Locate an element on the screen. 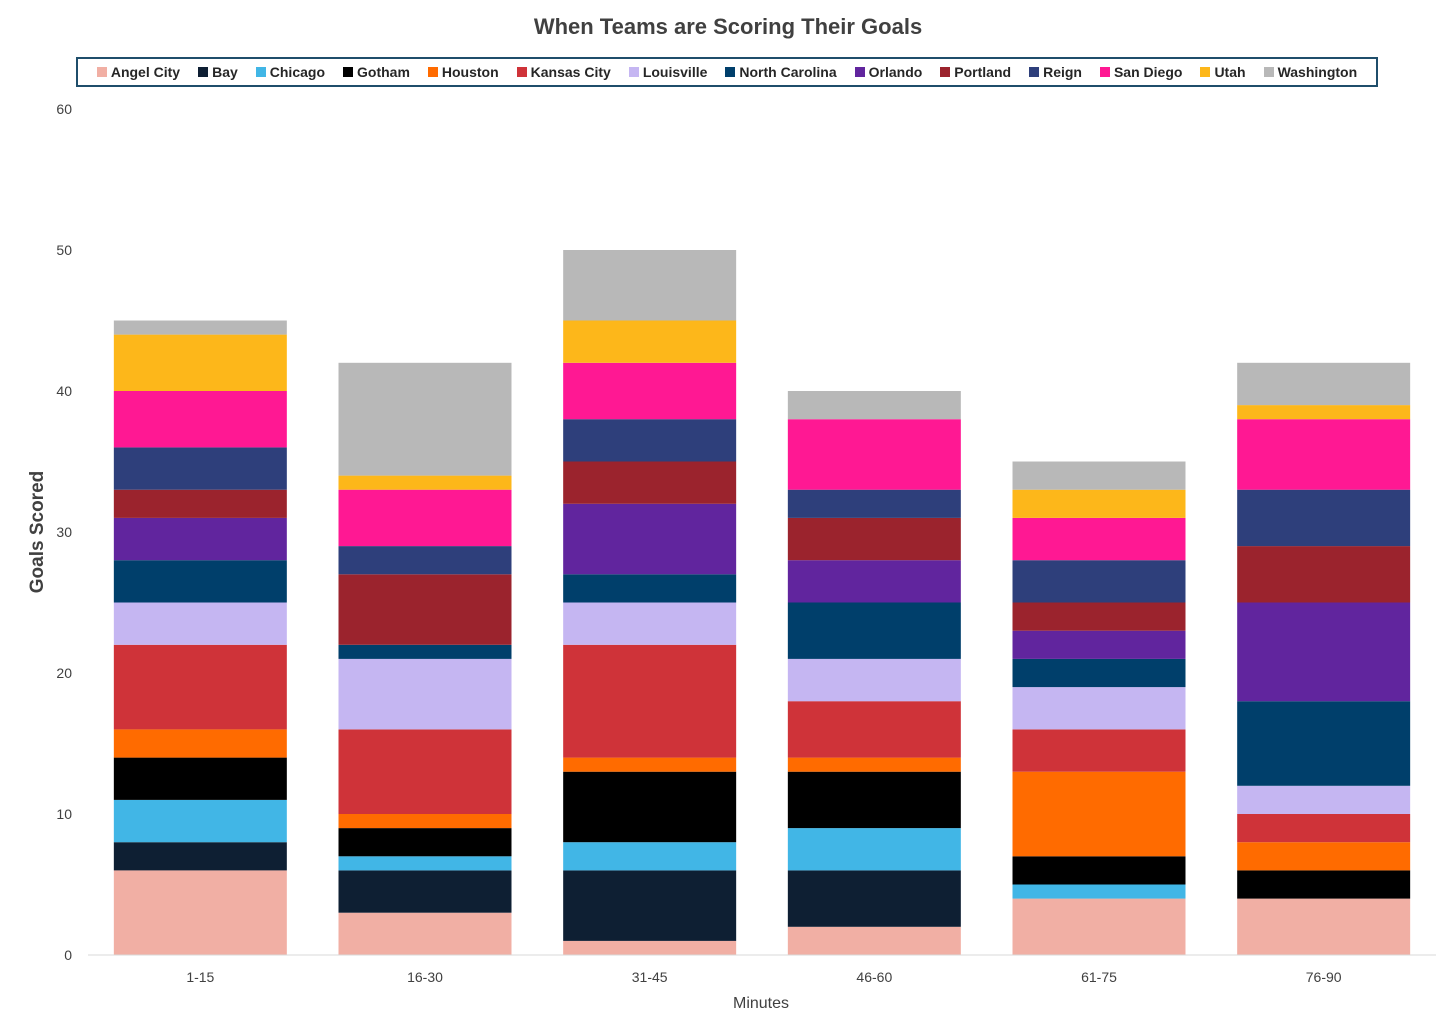 Image resolution: width=1456 pixels, height=1036 pixels. y-tick-label: 20 is located at coordinates (64, 673).